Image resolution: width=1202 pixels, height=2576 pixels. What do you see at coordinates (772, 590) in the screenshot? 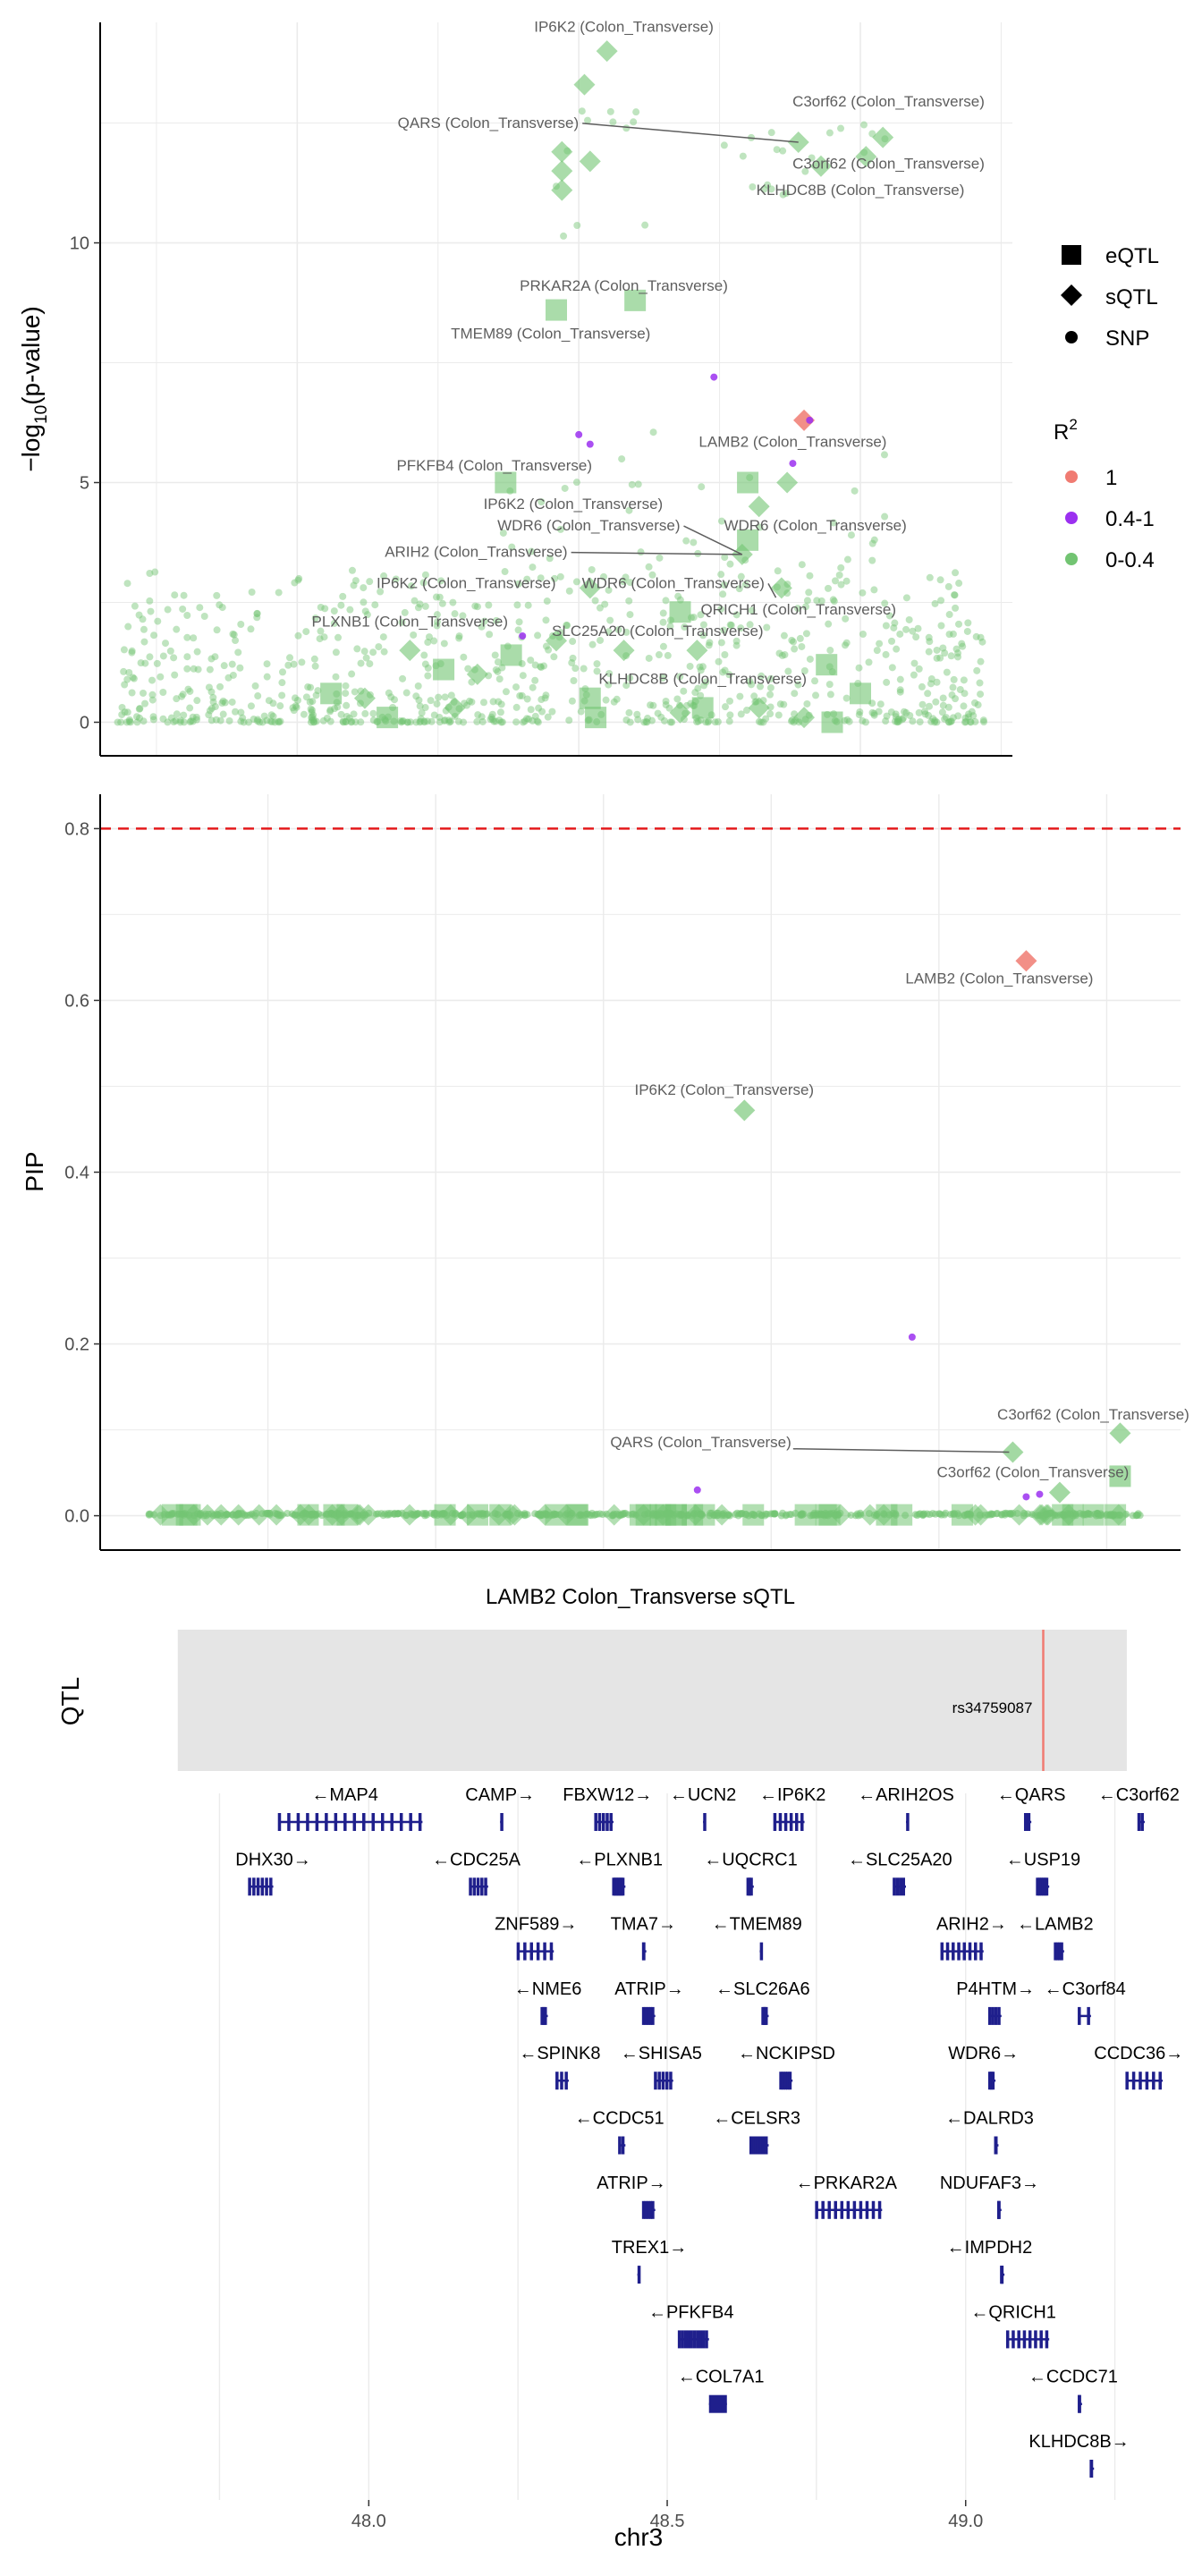
I see `annotation-leader-line` at bounding box center [772, 590].